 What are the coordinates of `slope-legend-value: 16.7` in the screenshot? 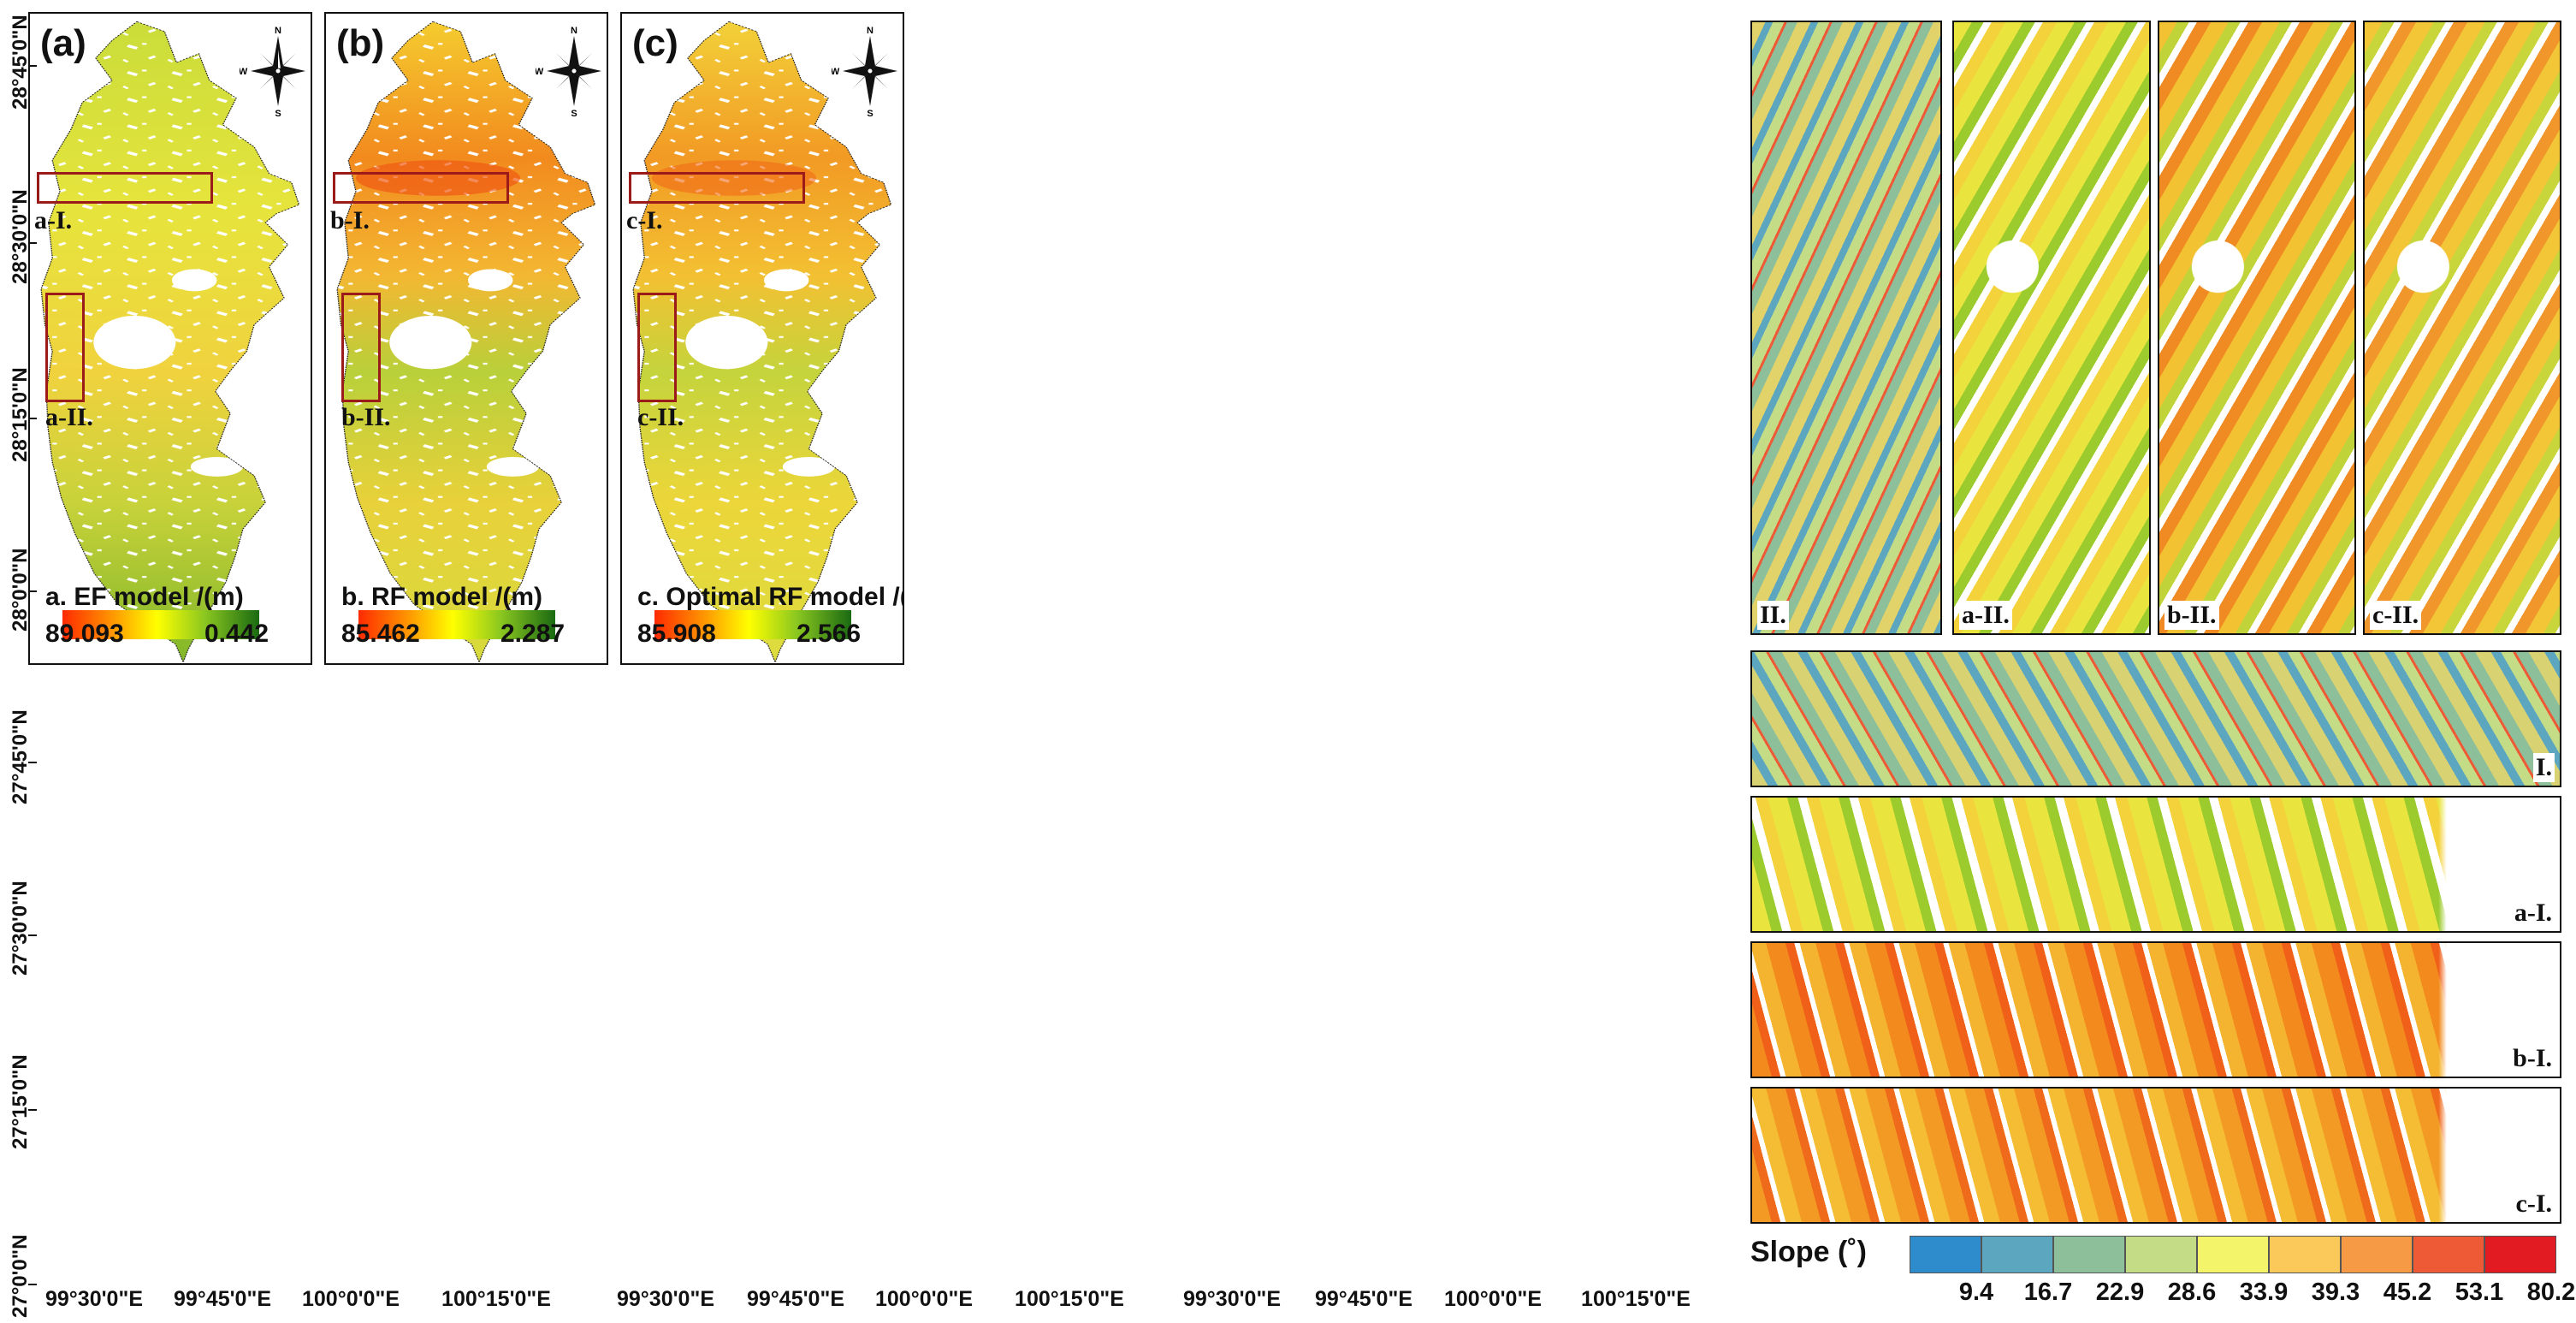 It's located at (2048, 1292).